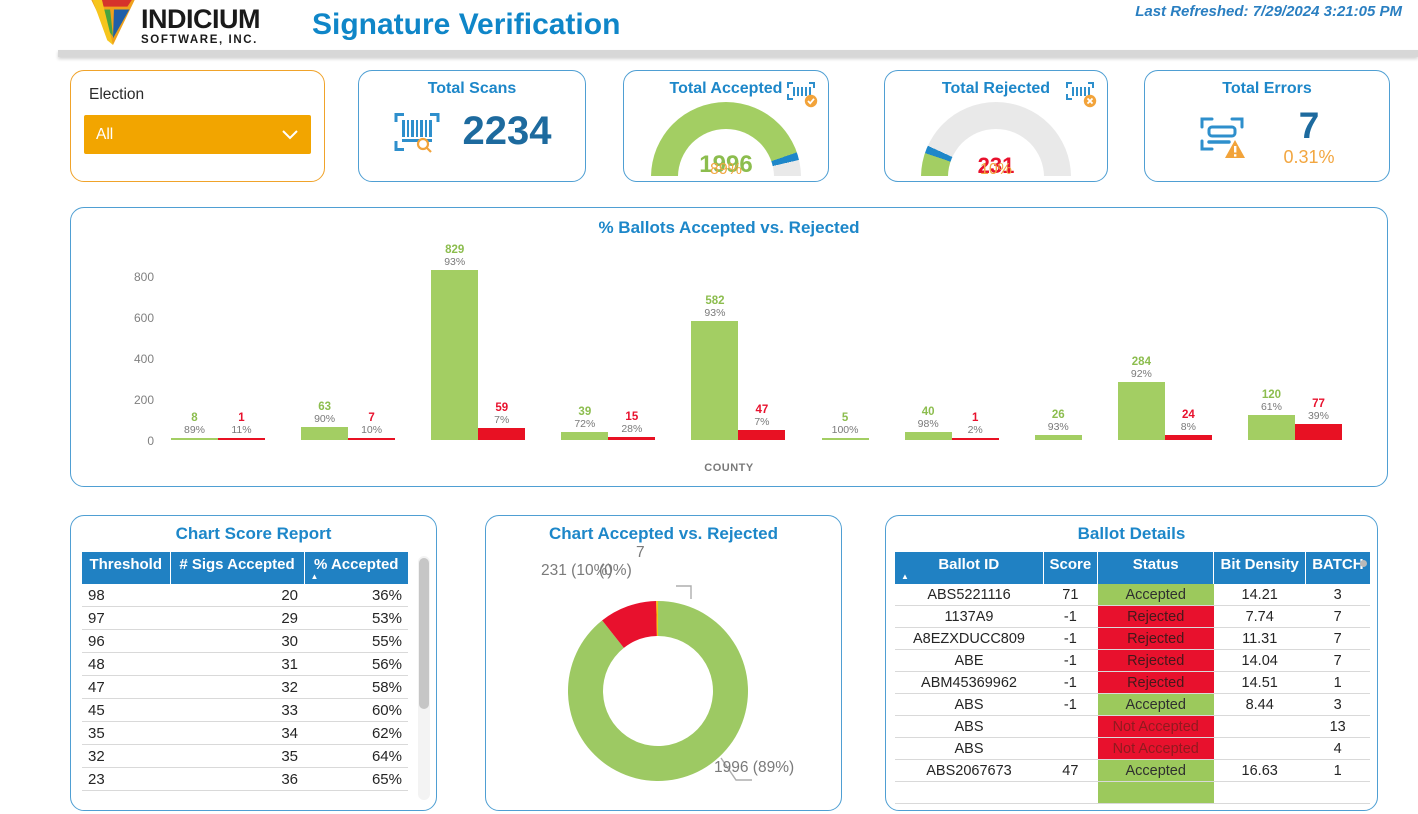 The image size is (1418, 814). Describe the element at coordinates (1337, 568) in the screenshot. I see `column-header-batch: BATCH` at that location.